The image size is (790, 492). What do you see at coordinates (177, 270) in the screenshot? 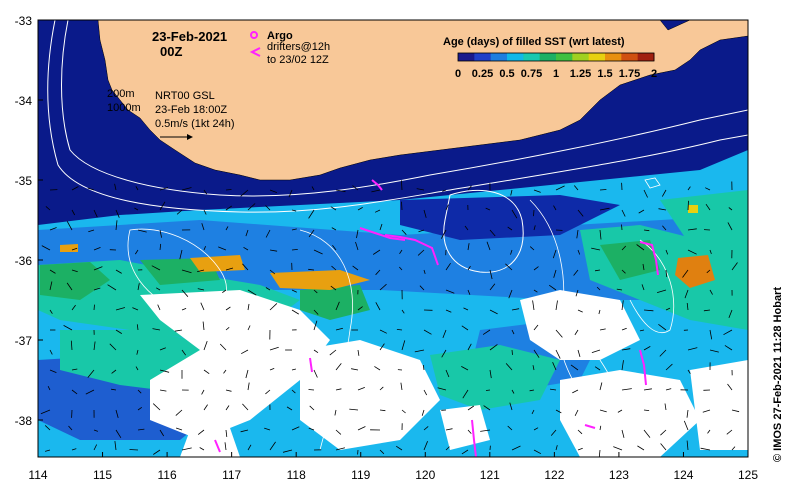
I see `ssh-contour-west` at bounding box center [177, 270].